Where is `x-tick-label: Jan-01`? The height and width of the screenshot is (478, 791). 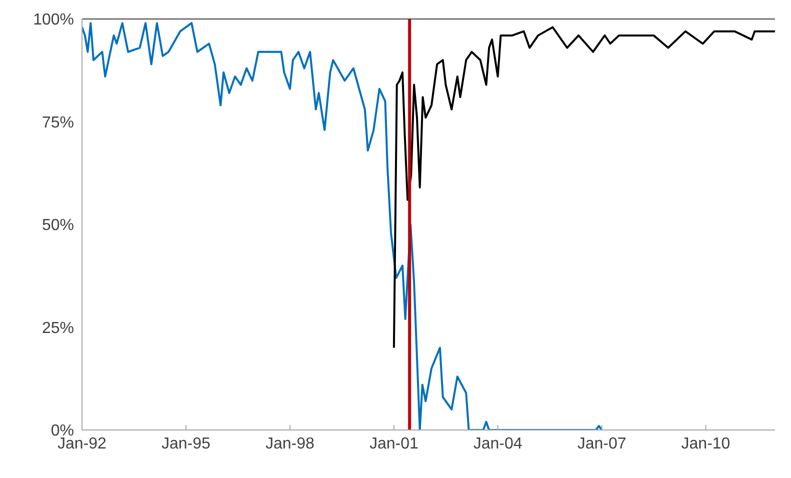
x-tick-label: Jan-01 is located at coordinates (393, 443).